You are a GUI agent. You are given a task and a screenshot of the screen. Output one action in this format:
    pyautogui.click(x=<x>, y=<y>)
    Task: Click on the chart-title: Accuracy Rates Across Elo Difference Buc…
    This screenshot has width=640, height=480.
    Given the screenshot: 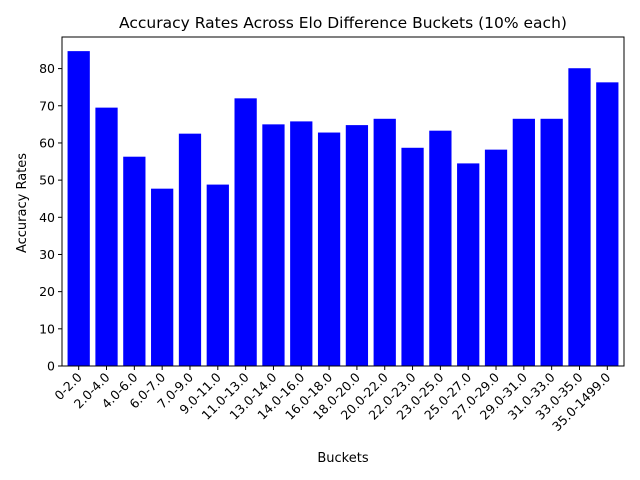 What is the action you would take?
    pyautogui.click(x=343, y=23)
    